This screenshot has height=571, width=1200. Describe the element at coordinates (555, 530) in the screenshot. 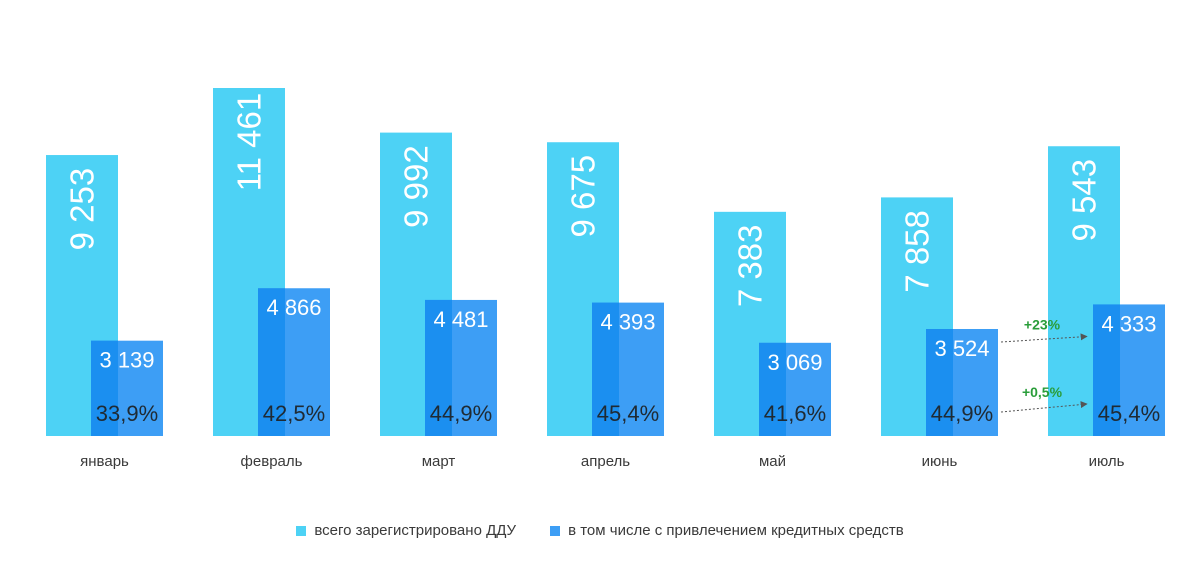

I see `legend-swatch-credit` at that location.